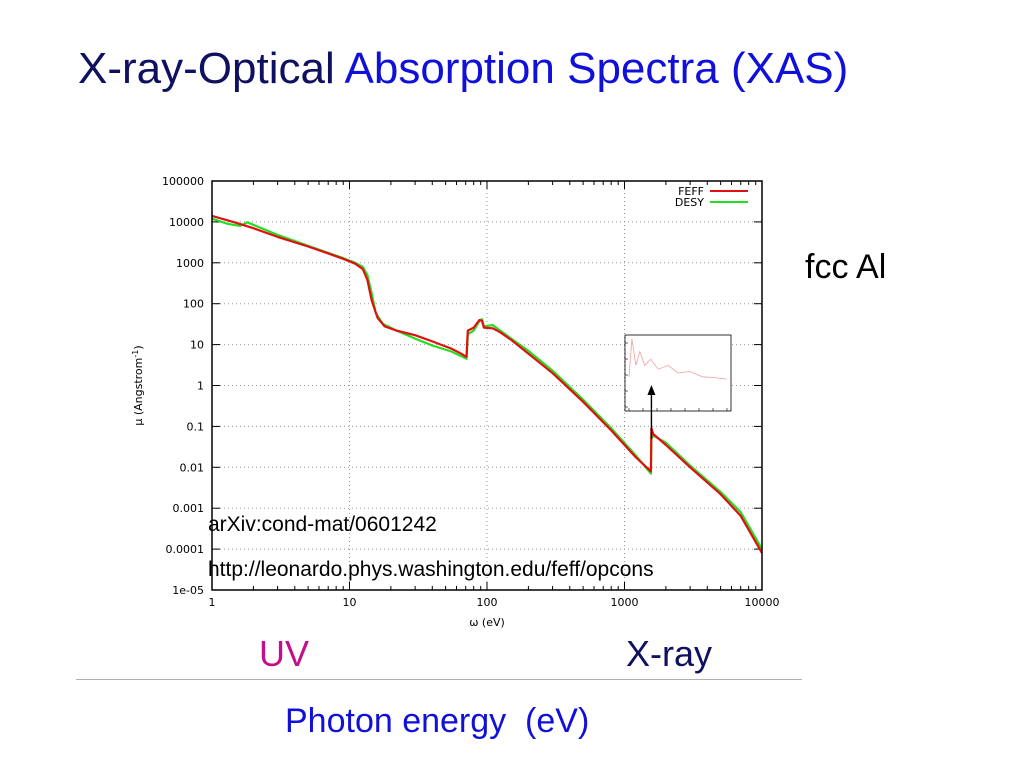 The width and height of the screenshot is (1024, 768). What do you see at coordinates (200, 386) in the screenshot?
I see `y-tick-label: 1` at bounding box center [200, 386].